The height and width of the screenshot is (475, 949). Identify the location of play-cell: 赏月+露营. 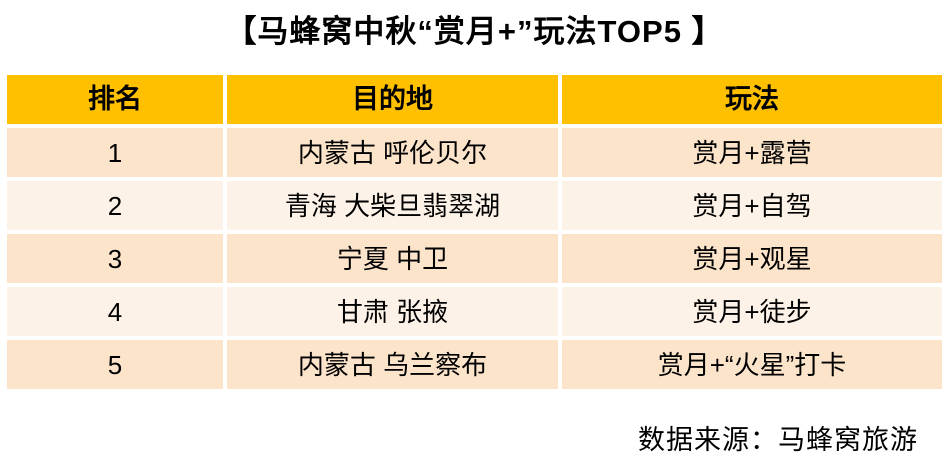
(752, 152).